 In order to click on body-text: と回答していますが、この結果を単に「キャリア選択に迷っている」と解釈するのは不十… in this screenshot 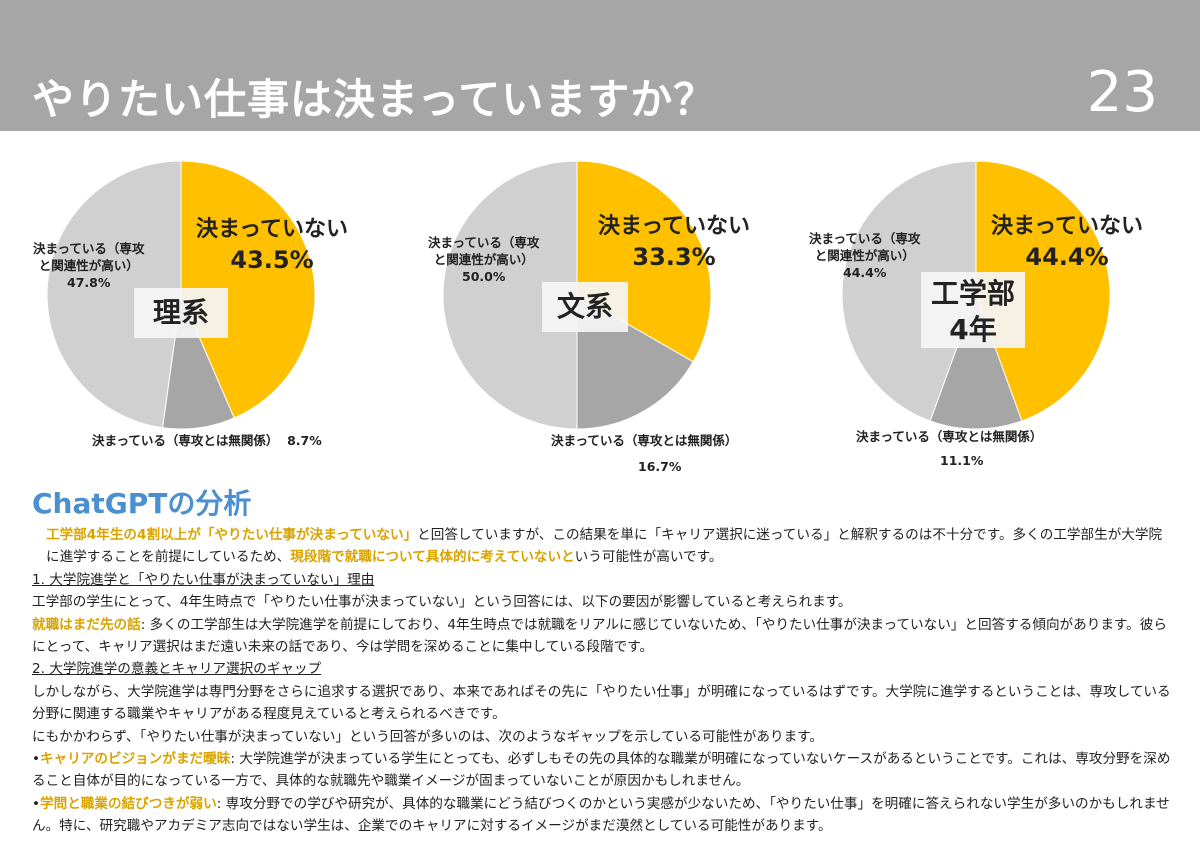, I will do `click(604, 546)`.